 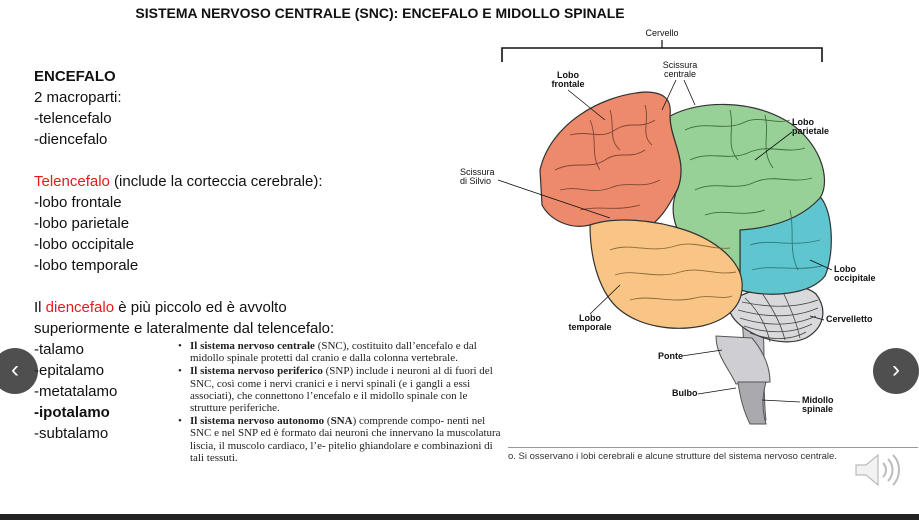 What do you see at coordinates (568, 75) in the screenshot?
I see `label-lobo-frontale: Lobo` at bounding box center [568, 75].